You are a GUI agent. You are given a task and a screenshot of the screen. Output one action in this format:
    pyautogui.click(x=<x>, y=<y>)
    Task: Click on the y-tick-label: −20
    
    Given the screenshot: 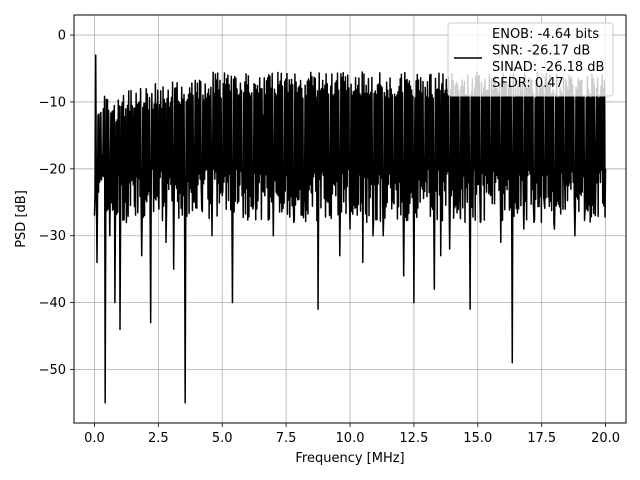 What is the action you would take?
    pyautogui.click(x=52, y=169)
    